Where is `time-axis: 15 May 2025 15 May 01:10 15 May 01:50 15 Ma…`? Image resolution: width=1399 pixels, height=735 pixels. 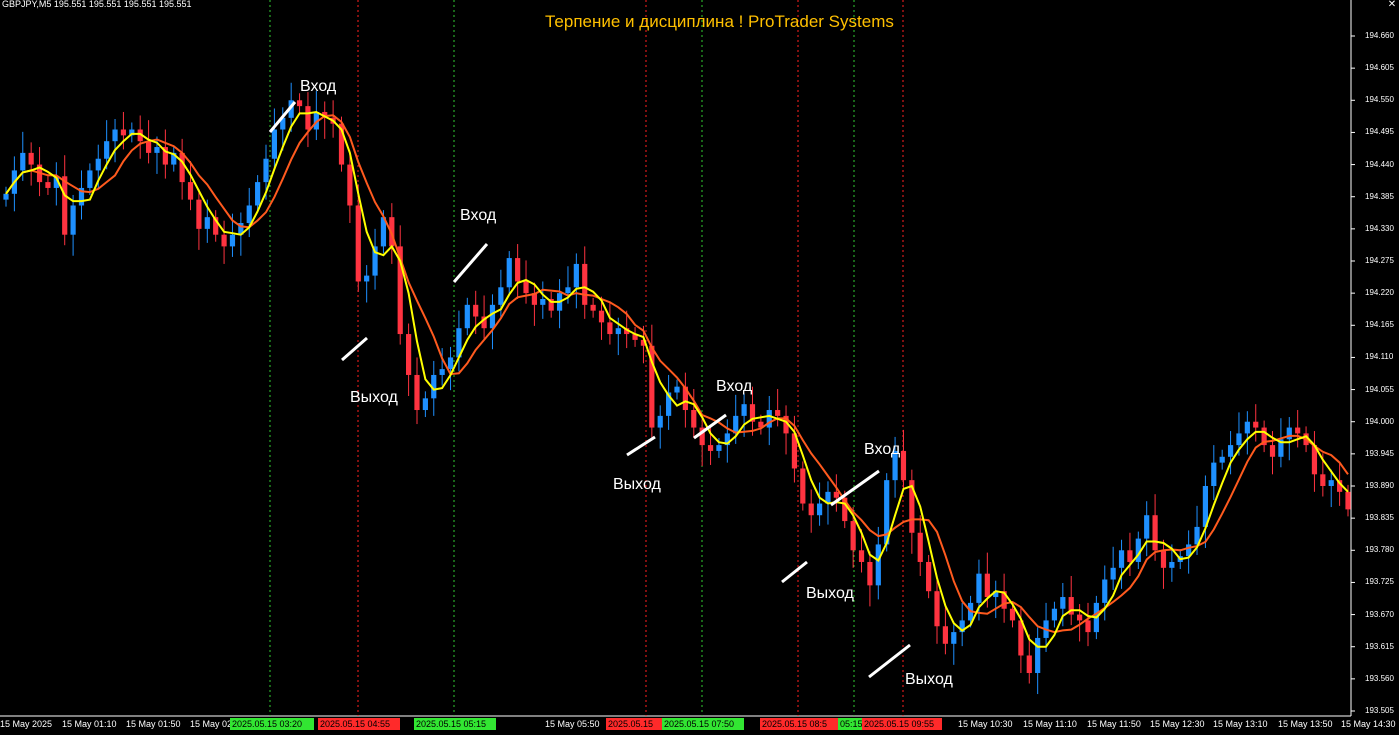
time-axis: 15 May 2025 15 May 01:10 15 May 01:50 15 Ma… is located at coordinates (698, 725).